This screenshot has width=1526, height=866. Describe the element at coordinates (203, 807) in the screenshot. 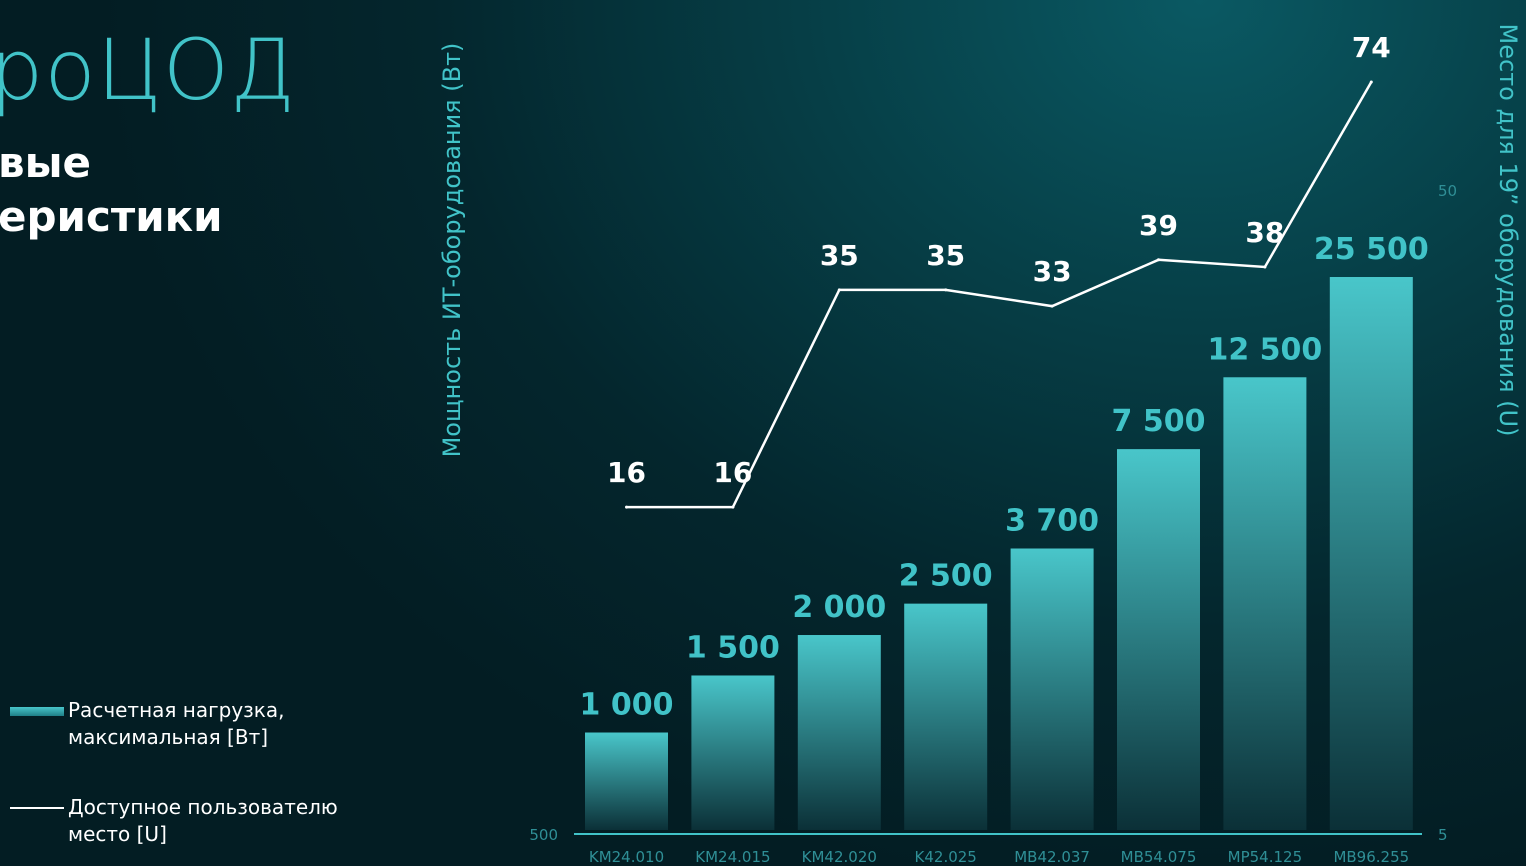

I see `legend-space-line-1: Доступное пользователю` at that location.